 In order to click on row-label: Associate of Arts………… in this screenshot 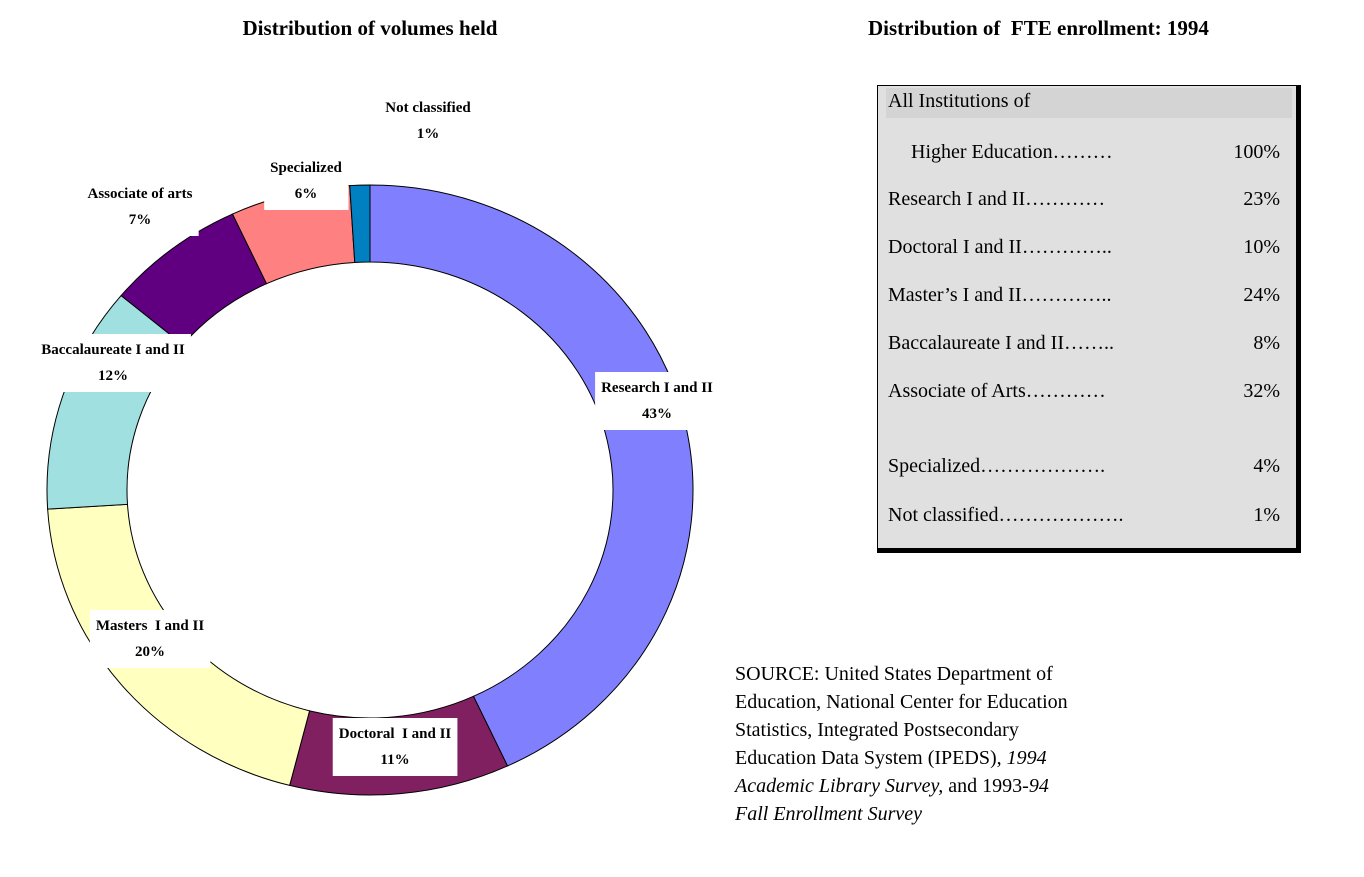, I will do `click(997, 391)`.